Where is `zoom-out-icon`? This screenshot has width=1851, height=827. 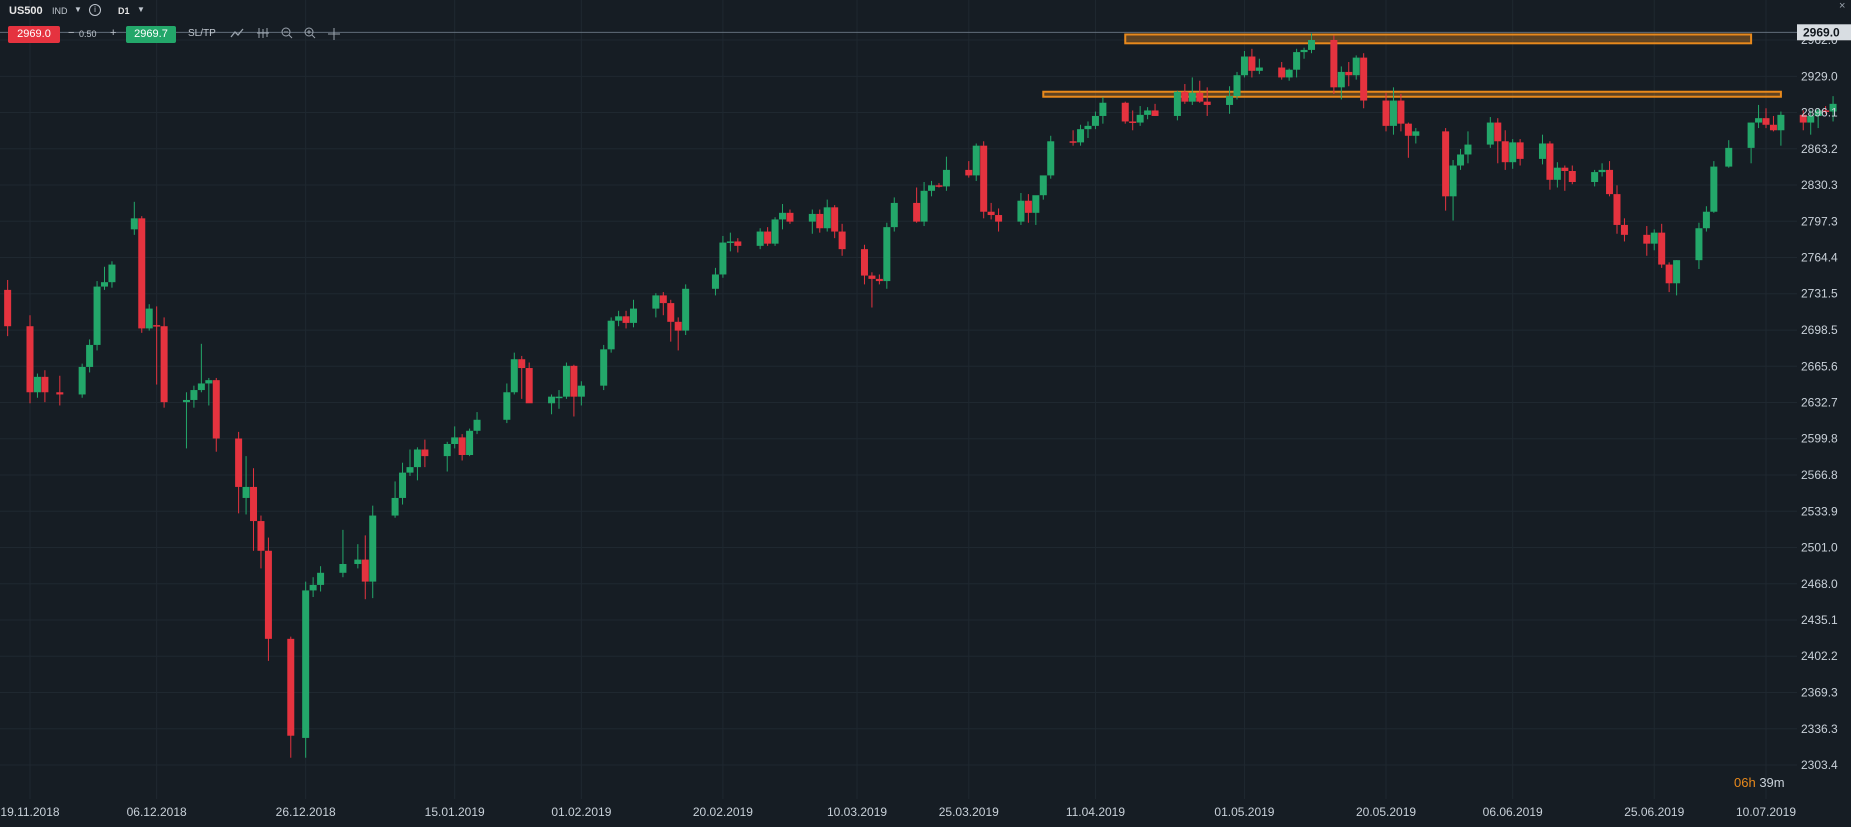 zoom-out-icon is located at coordinates (287, 34).